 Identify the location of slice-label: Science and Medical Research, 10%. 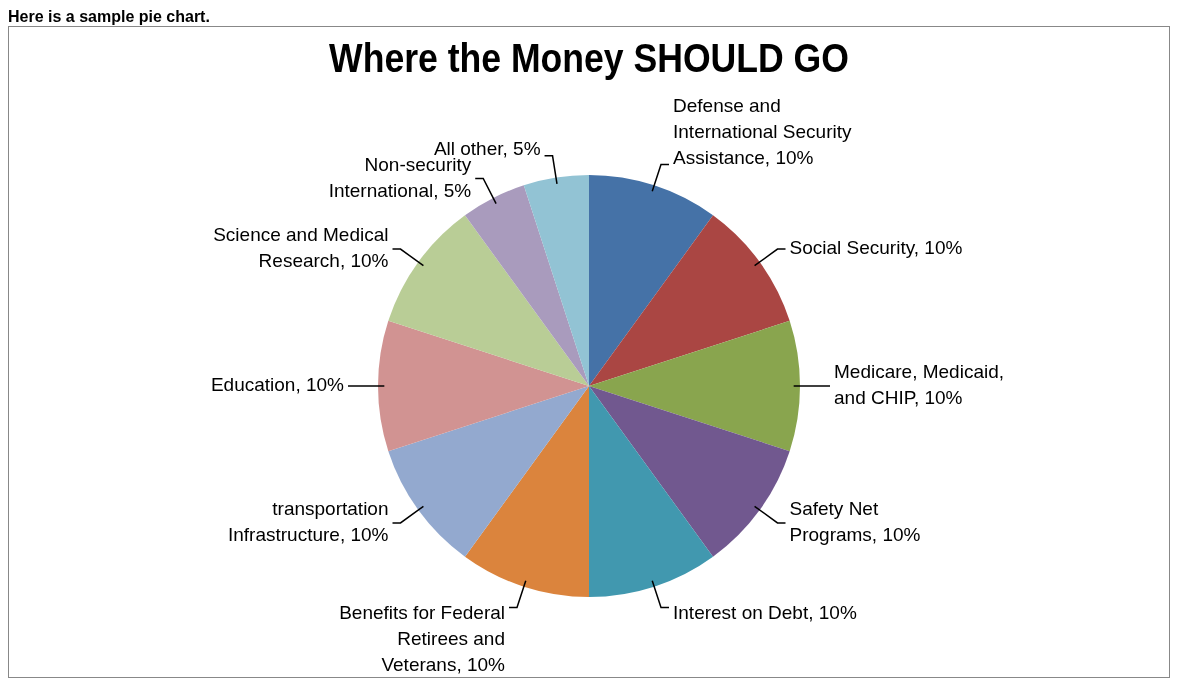
(301, 248).